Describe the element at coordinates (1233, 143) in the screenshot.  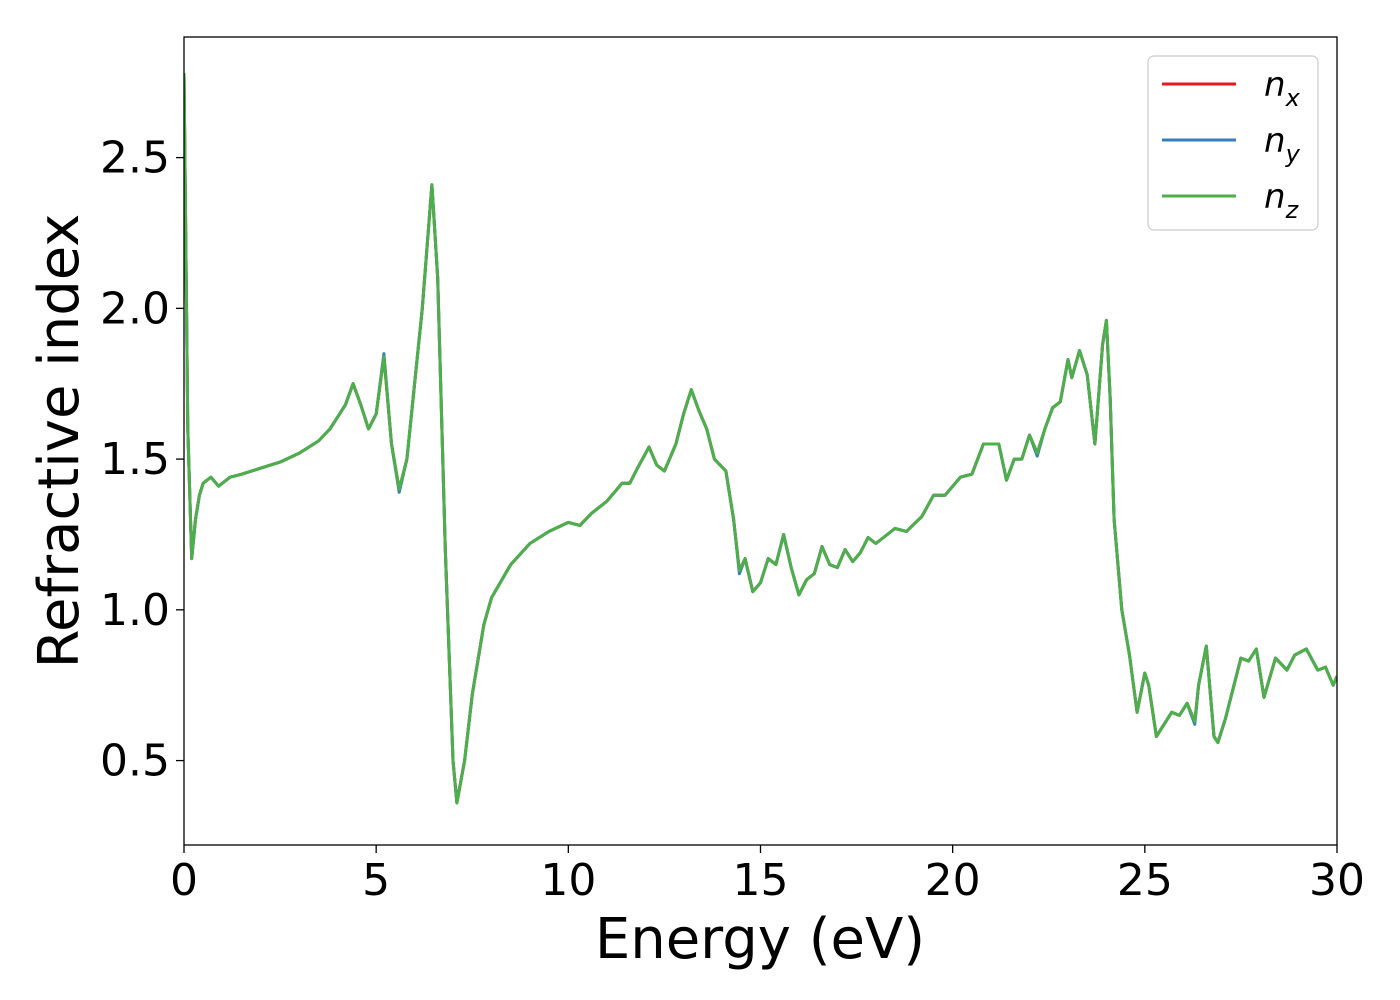
I see `legend-box` at that location.